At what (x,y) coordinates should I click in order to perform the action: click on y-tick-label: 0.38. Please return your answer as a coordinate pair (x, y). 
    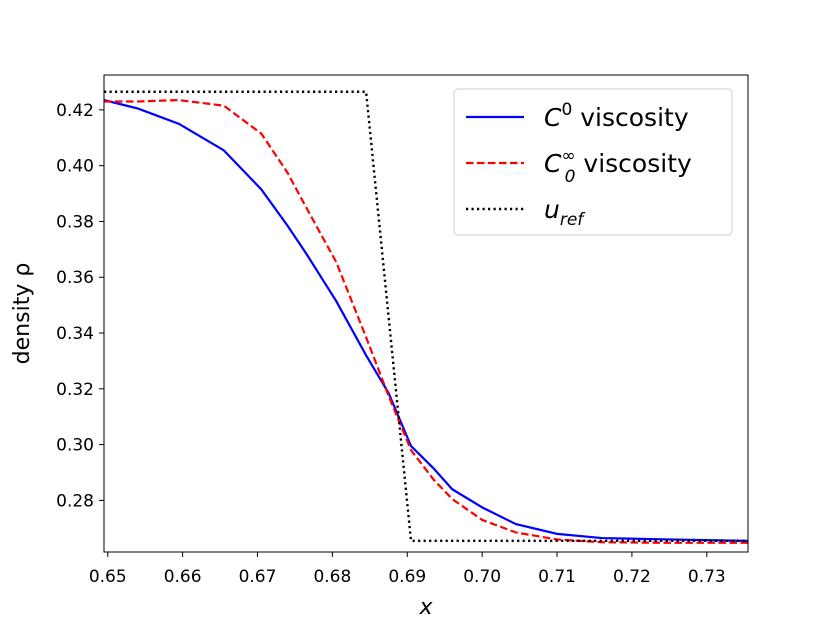
    Looking at the image, I should click on (75, 222).